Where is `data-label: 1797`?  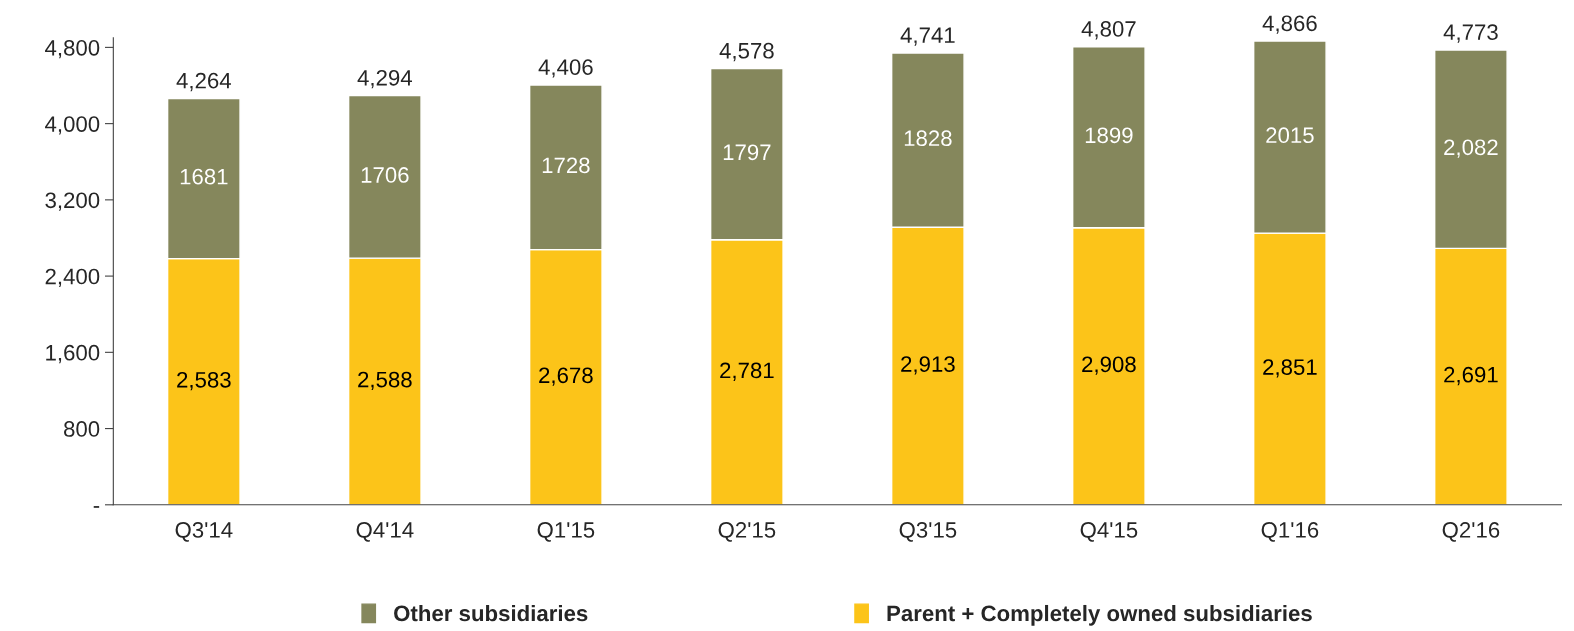
data-label: 1797 is located at coordinates (747, 152).